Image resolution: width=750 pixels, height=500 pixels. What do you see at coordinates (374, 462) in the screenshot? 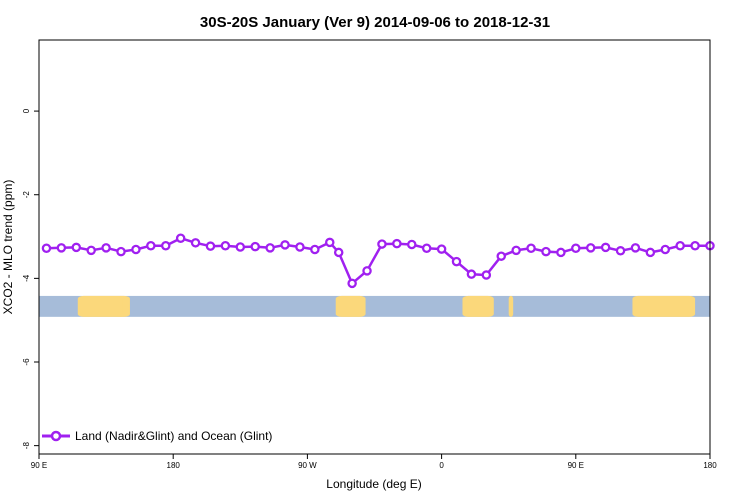
I see `x-axis: 90 E 180 90 W 0 90 E 180` at bounding box center [374, 462].